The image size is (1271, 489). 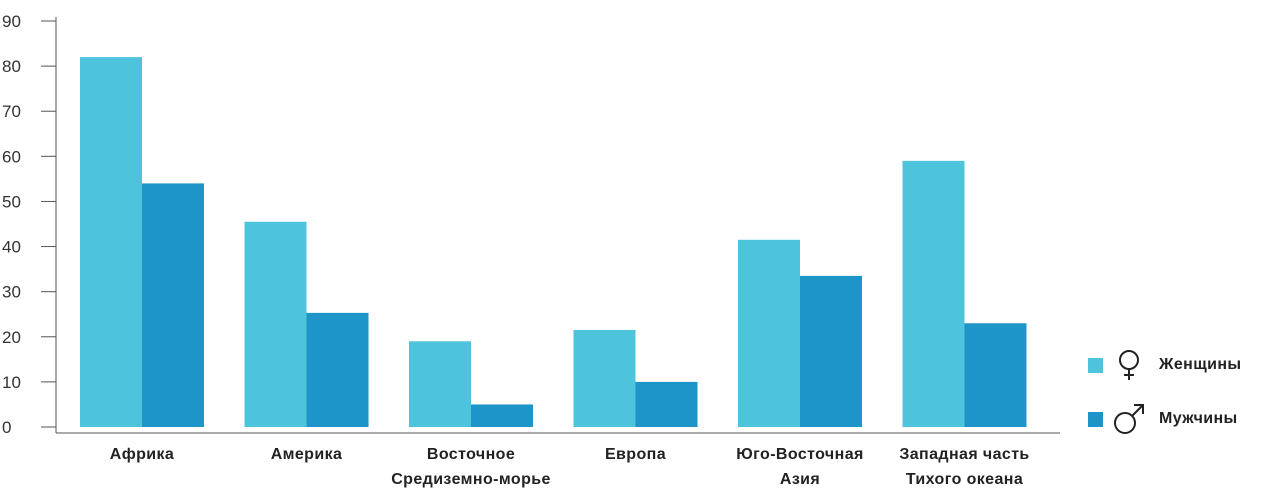 I want to click on x-category-label: Средиземно-морье, so click(x=471, y=479).